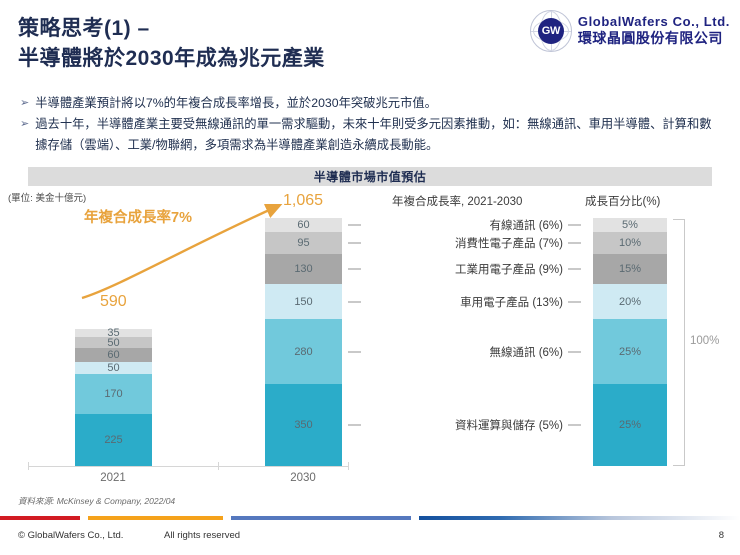 This screenshot has height=555, width=740. Describe the element at coordinates (653, 22) in the screenshot. I see `logo-name-en: GlobalWafers Co., Ltd.` at that location.